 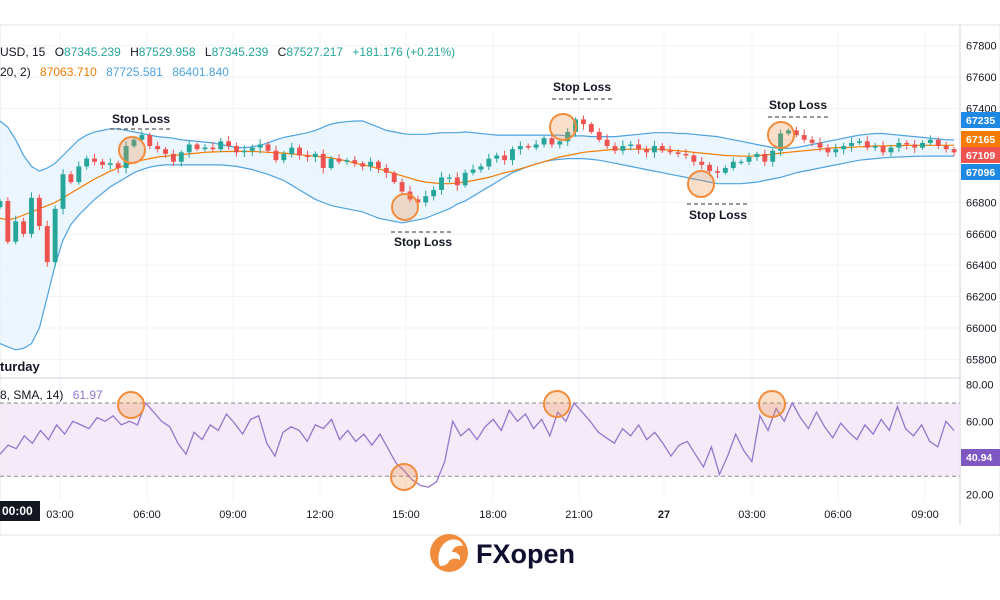 What do you see at coordinates (798, 108) in the screenshot?
I see `stop-loss-annotation-5: Stop Loss` at bounding box center [798, 108].